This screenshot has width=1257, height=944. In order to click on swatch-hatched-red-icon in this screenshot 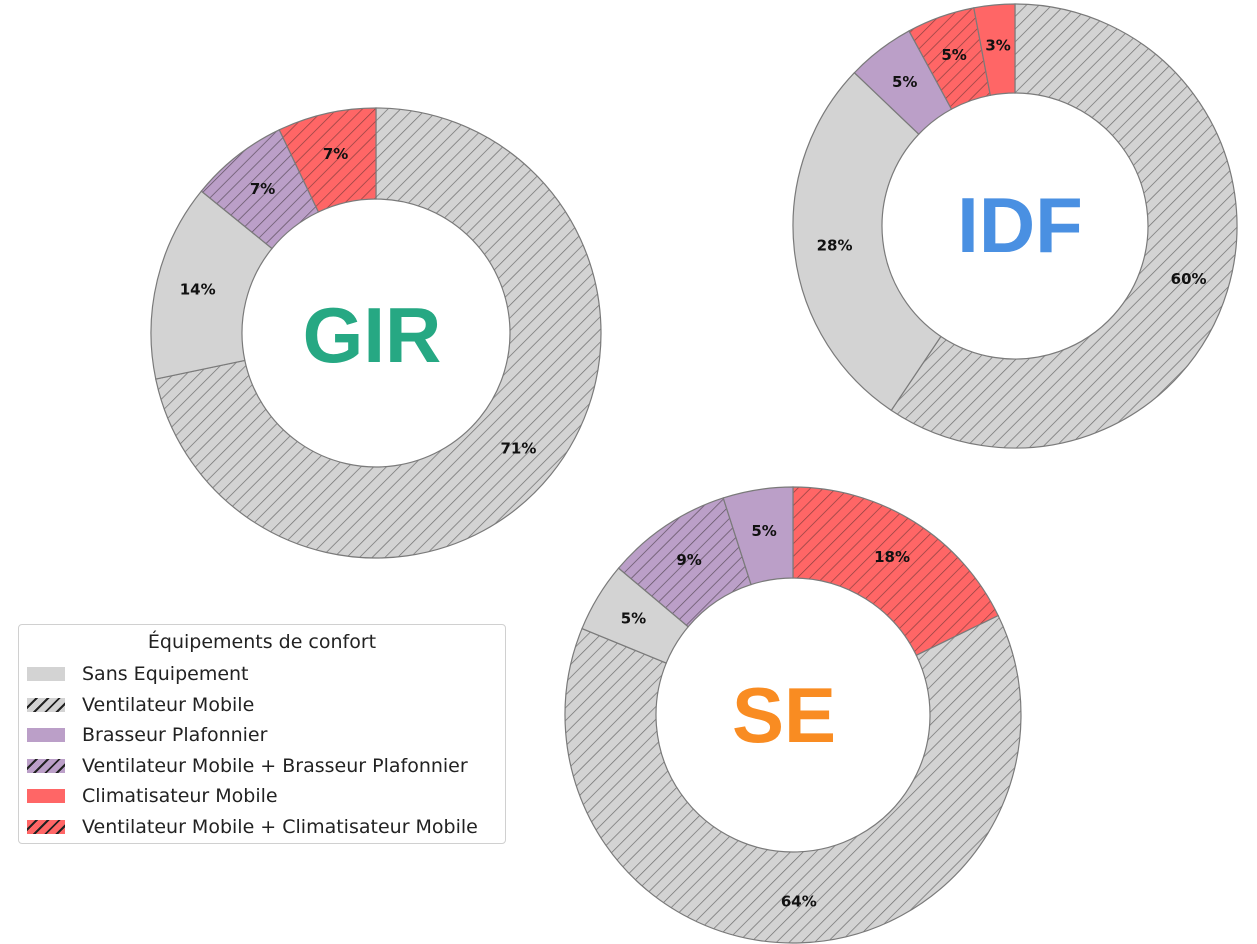, I will do `click(46, 826)`.